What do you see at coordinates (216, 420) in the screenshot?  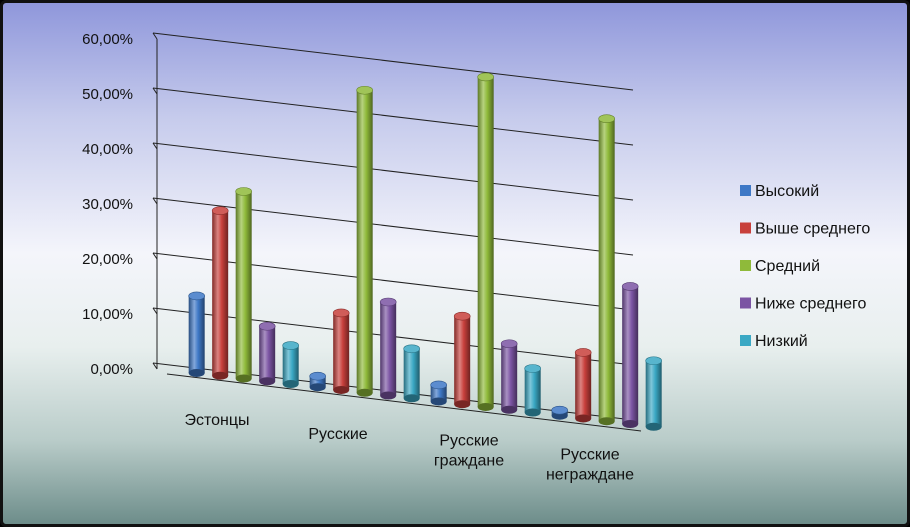 I see `x-tick-label: Эстонцы` at bounding box center [216, 420].